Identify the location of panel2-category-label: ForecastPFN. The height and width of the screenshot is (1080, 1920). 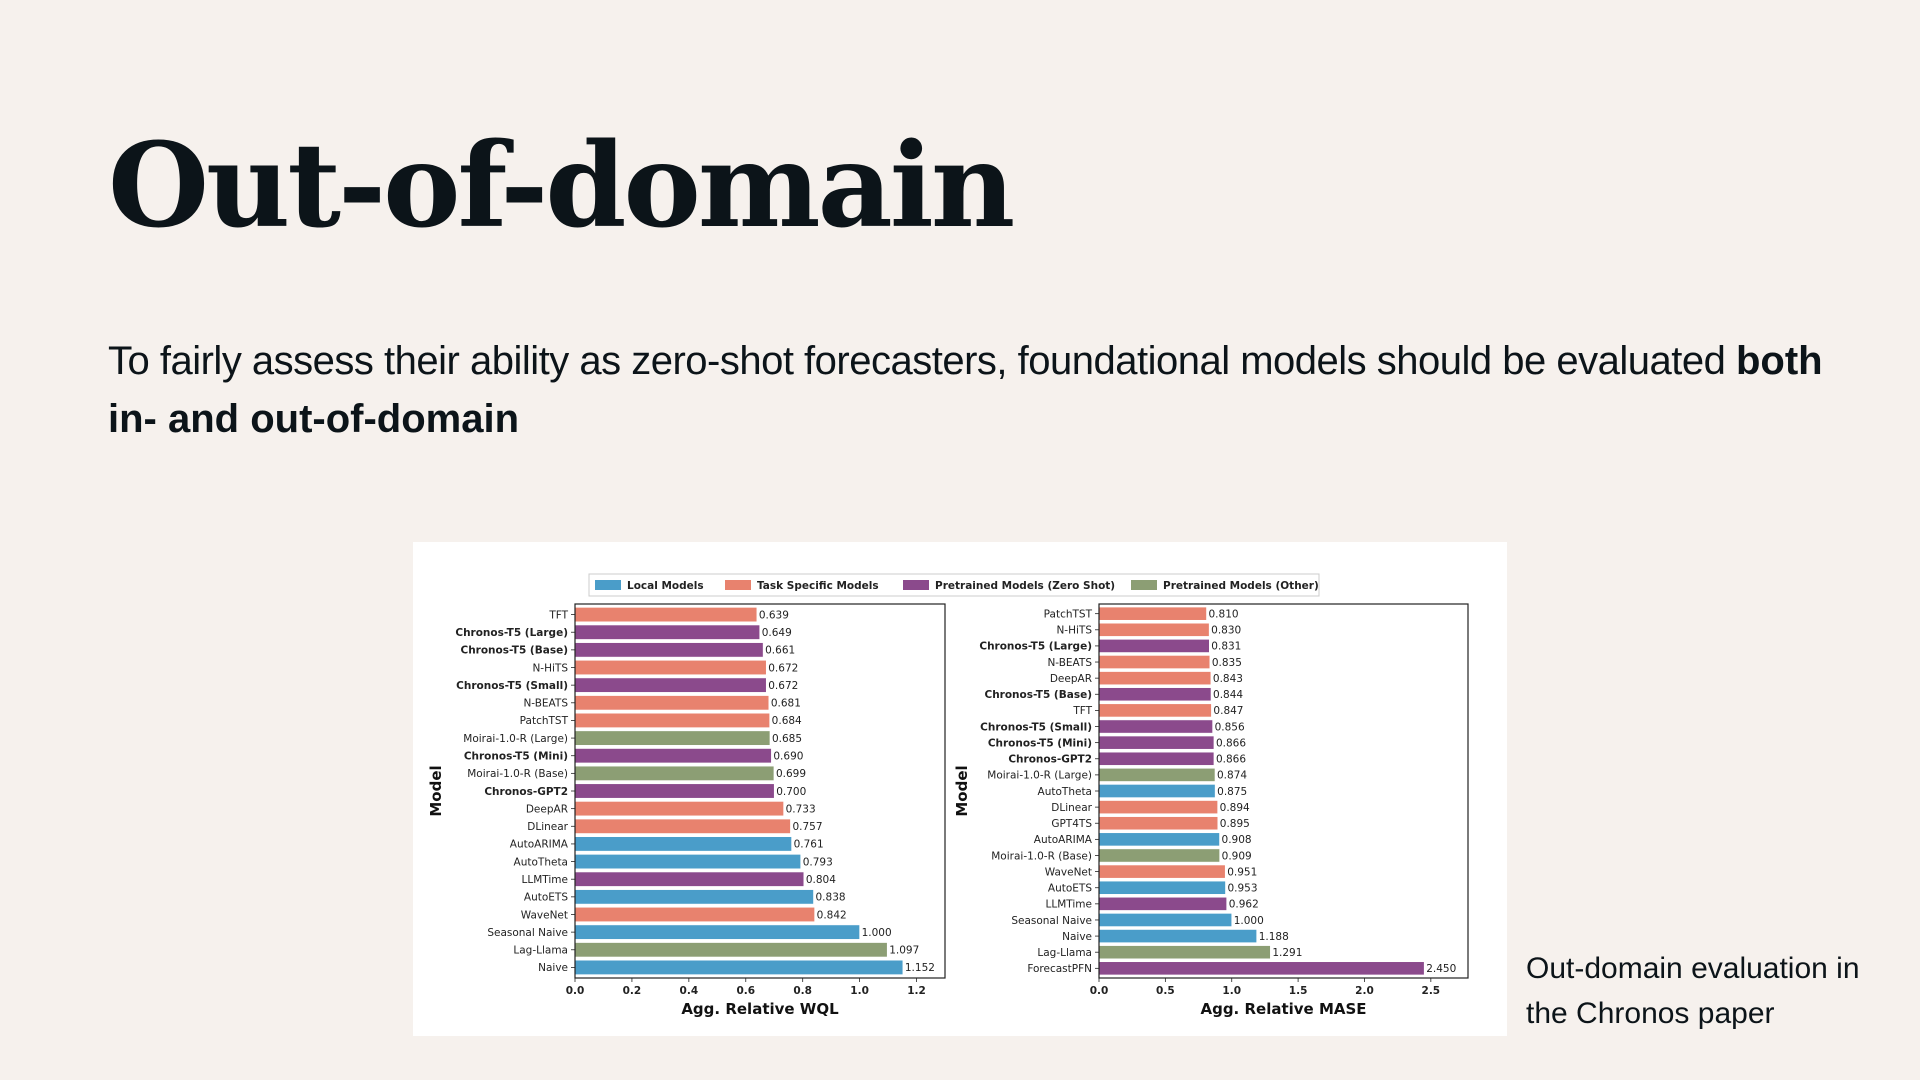
(1059, 969).